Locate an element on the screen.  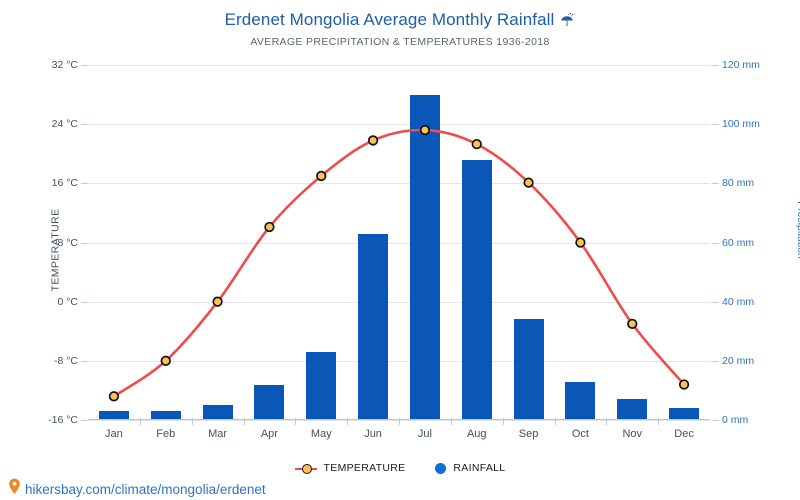
right-axis-tick: 0 mm is located at coordinates (735, 420).